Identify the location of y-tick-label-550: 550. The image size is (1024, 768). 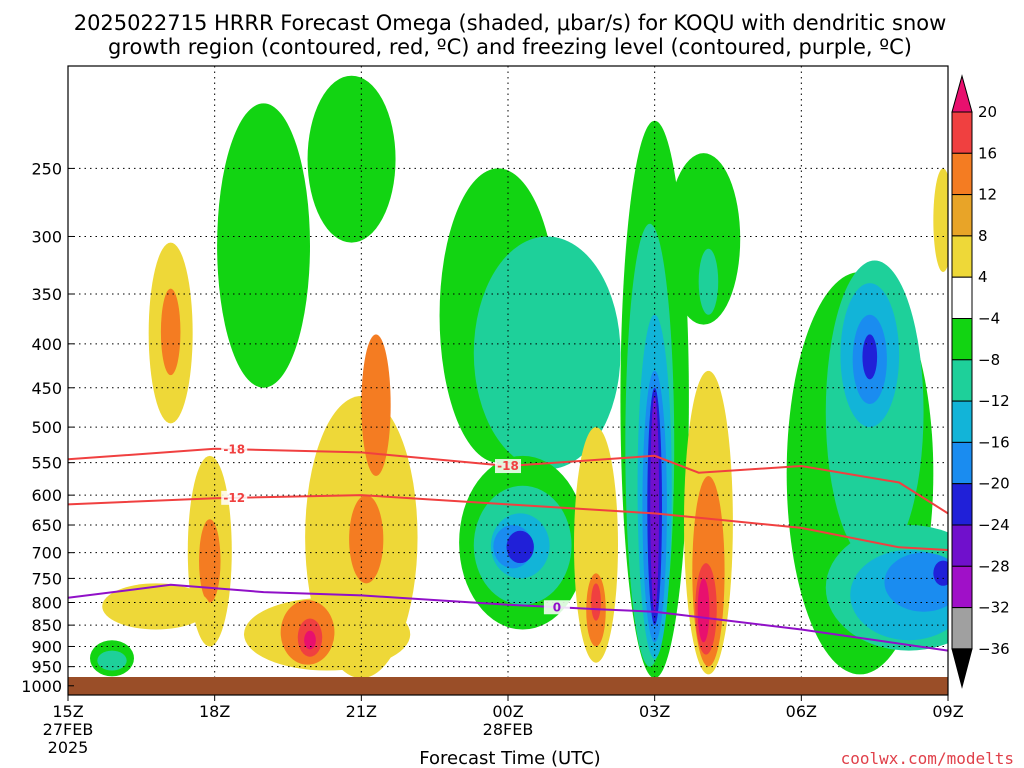
(46, 463).